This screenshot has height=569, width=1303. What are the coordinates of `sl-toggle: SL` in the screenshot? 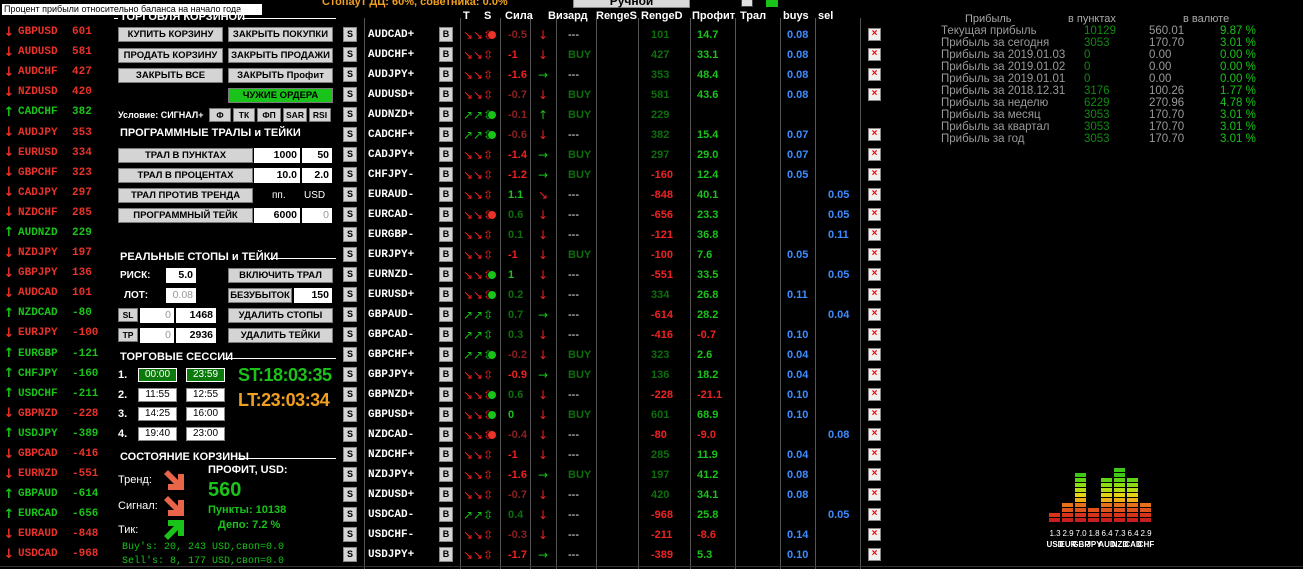 It's located at (128, 315).